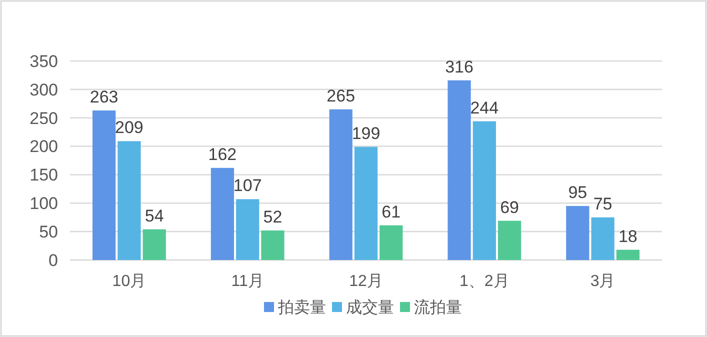  What do you see at coordinates (438, 307) in the screenshot?
I see `legend-label: 流拍量` at bounding box center [438, 307].